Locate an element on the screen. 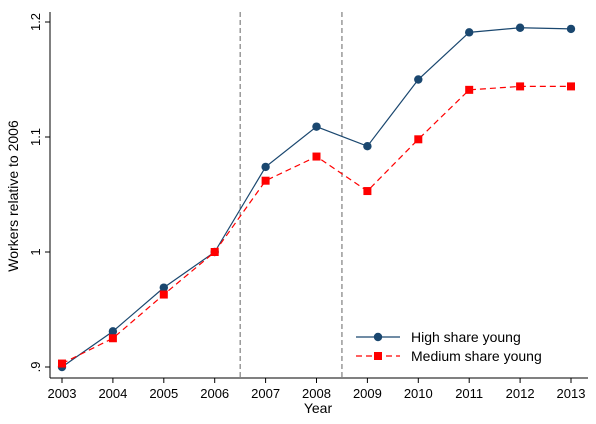  x-tick-label: 2013 is located at coordinates (571, 393).